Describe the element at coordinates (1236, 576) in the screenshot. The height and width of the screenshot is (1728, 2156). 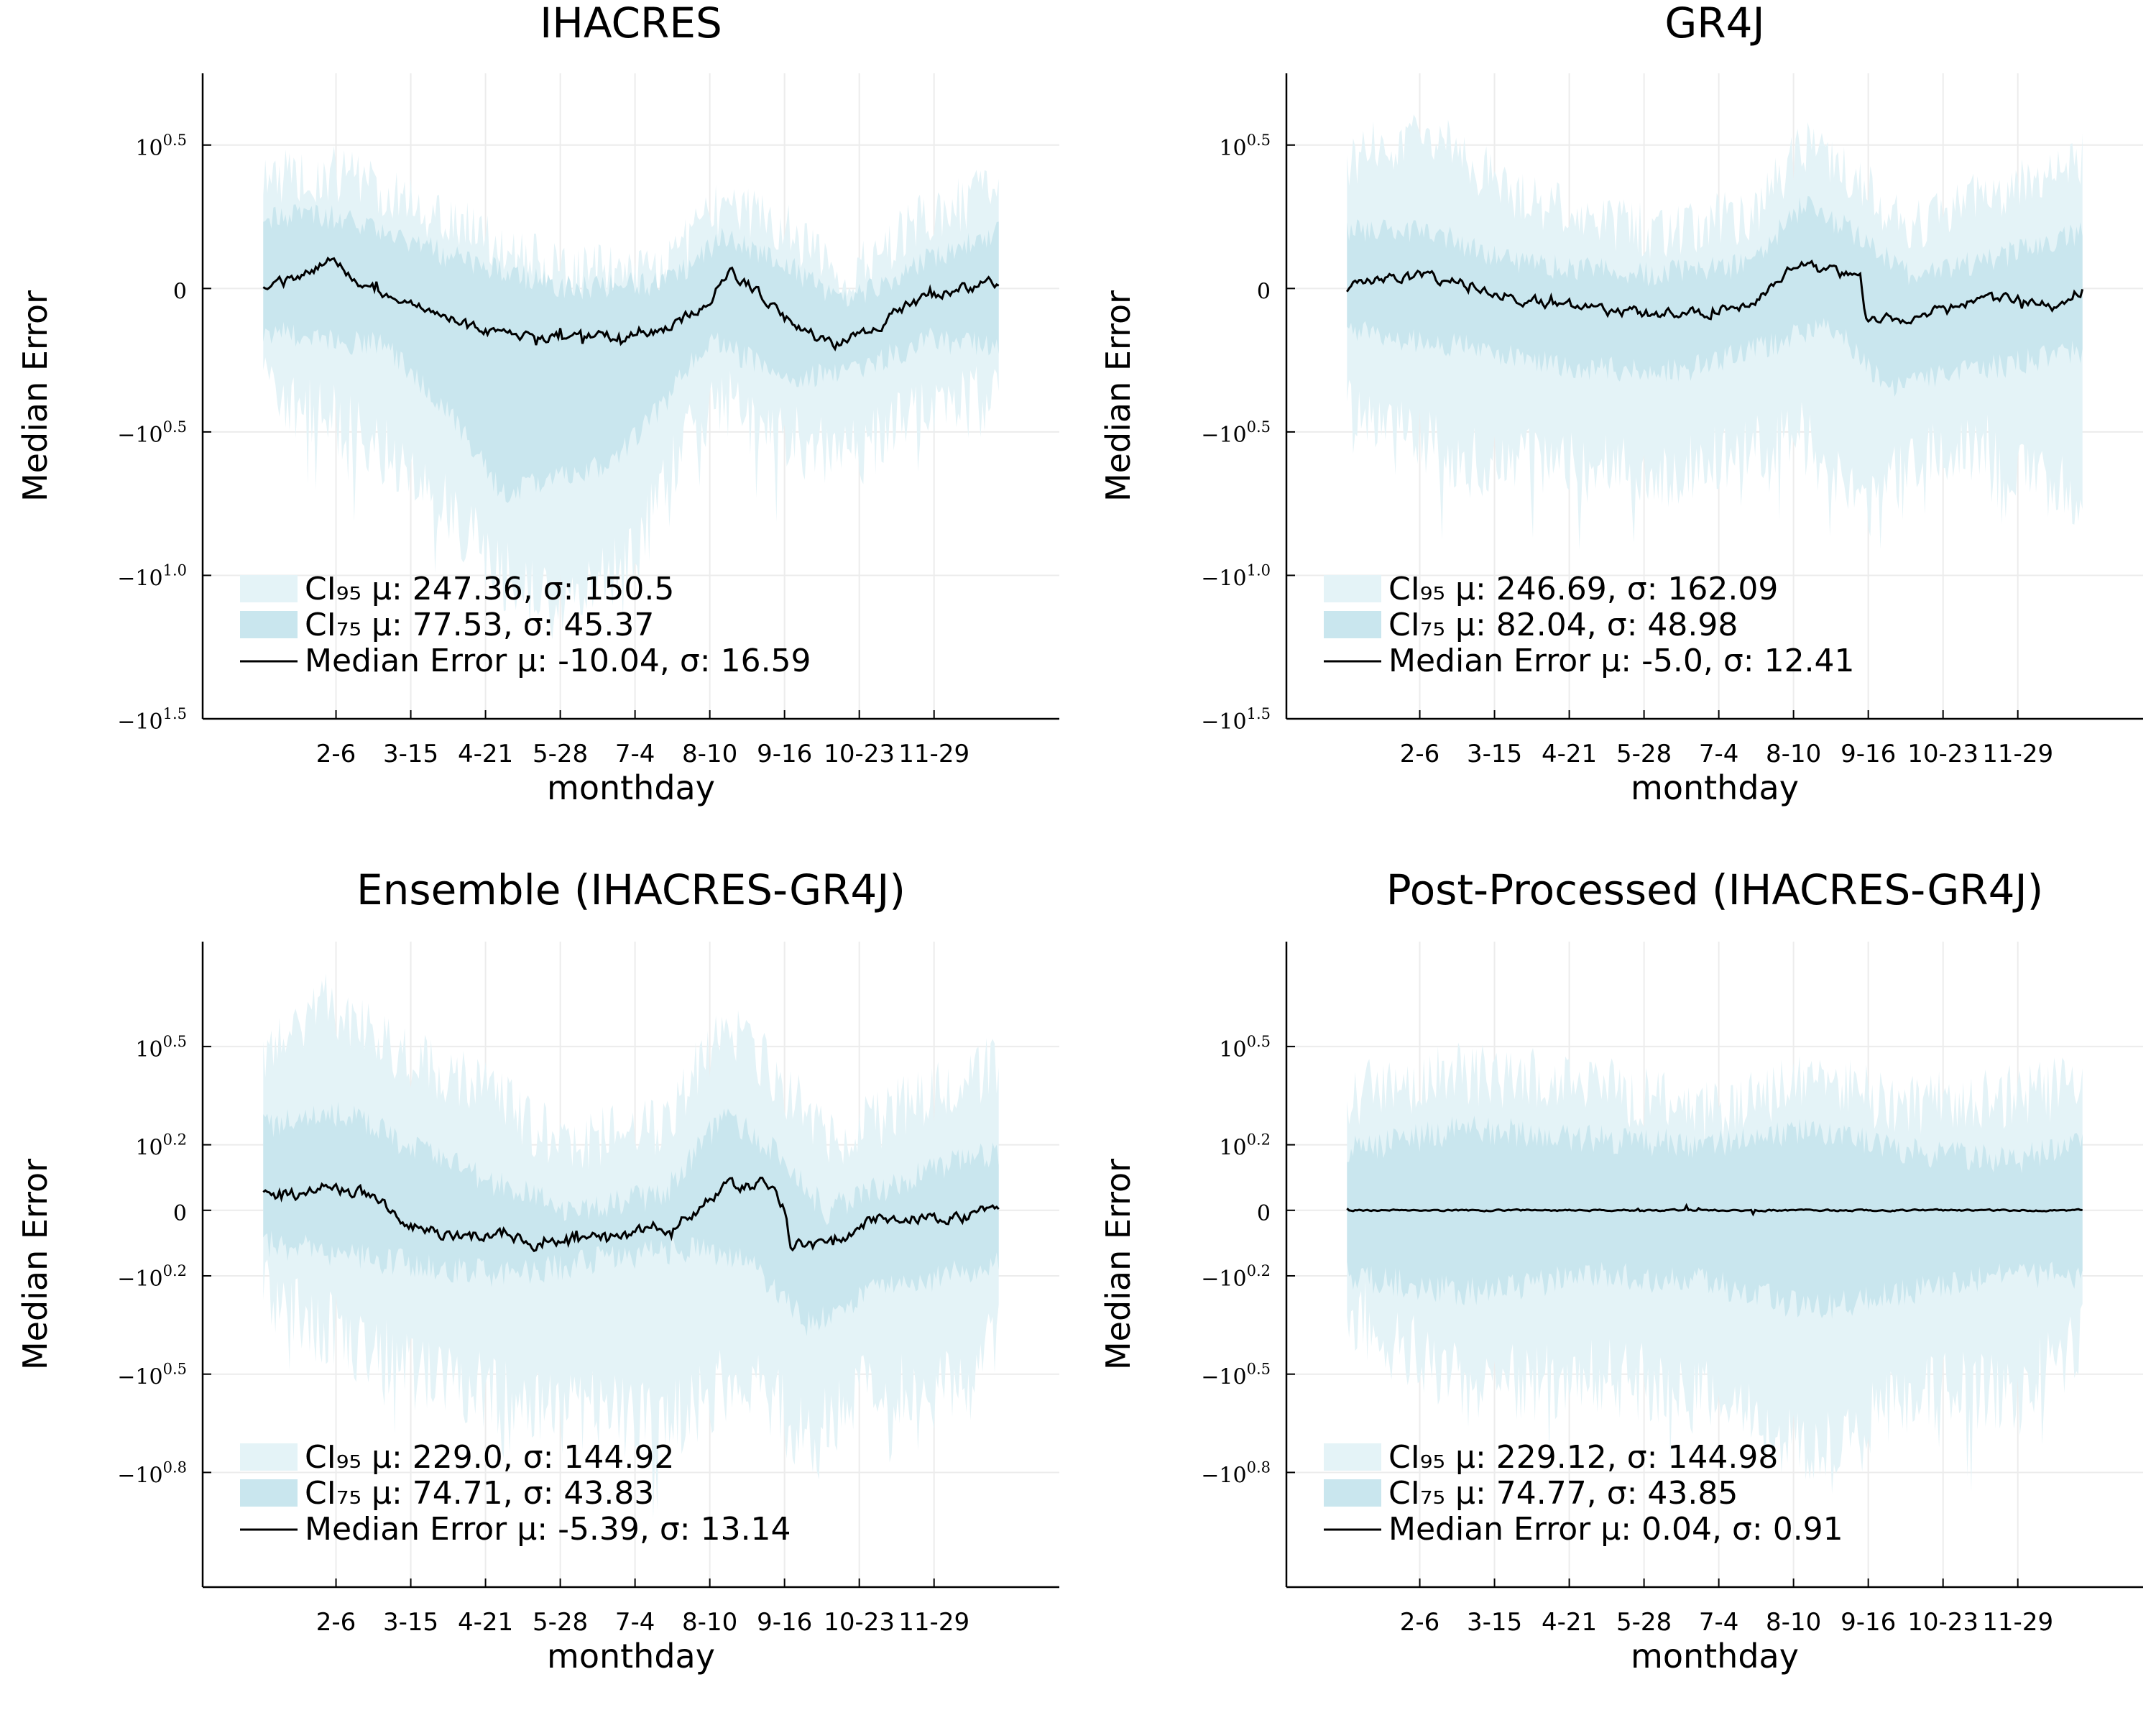
I see `y-tick-label: −101.0` at that location.